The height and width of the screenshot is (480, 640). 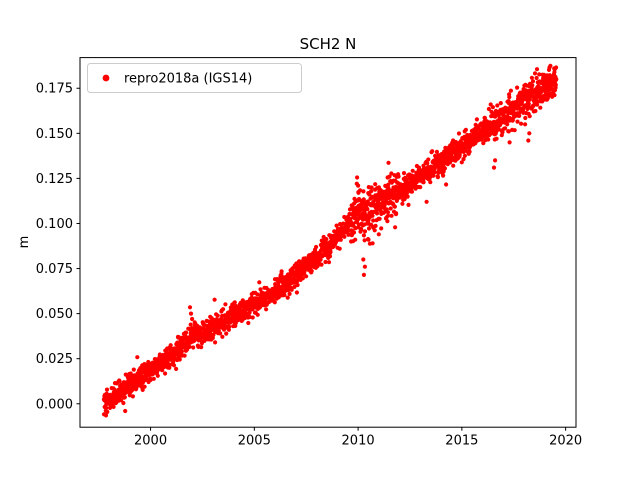 What do you see at coordinates (54, 179) in the screenshot?
I see `y-tick-label: 0.125` at bounding box center [54, 179].